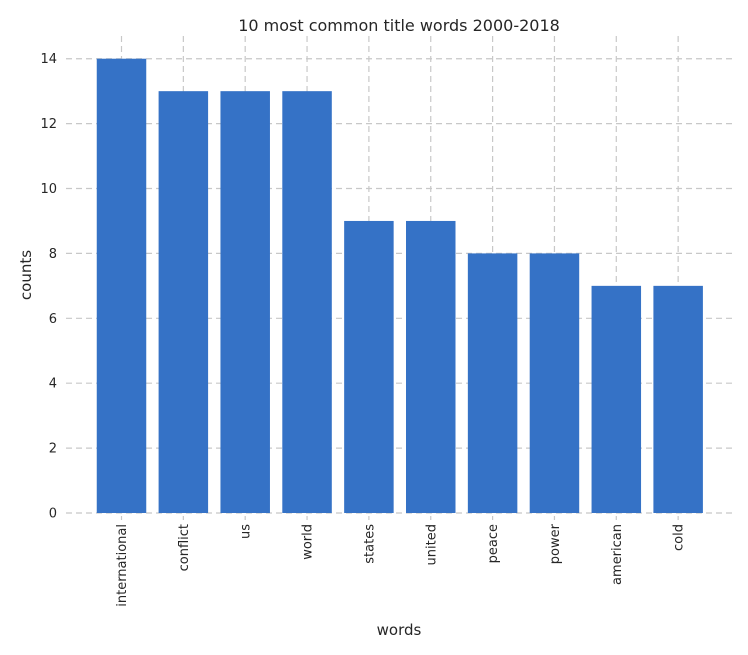 The image size is (748, 655). I want to click on x-tick-label: international, so click(122, 565).